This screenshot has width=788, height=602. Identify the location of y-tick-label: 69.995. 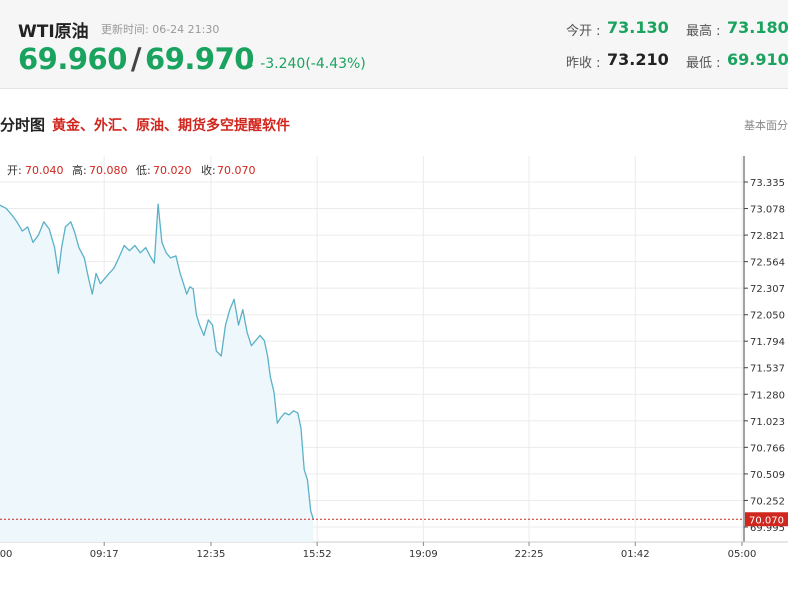
(767, 528).